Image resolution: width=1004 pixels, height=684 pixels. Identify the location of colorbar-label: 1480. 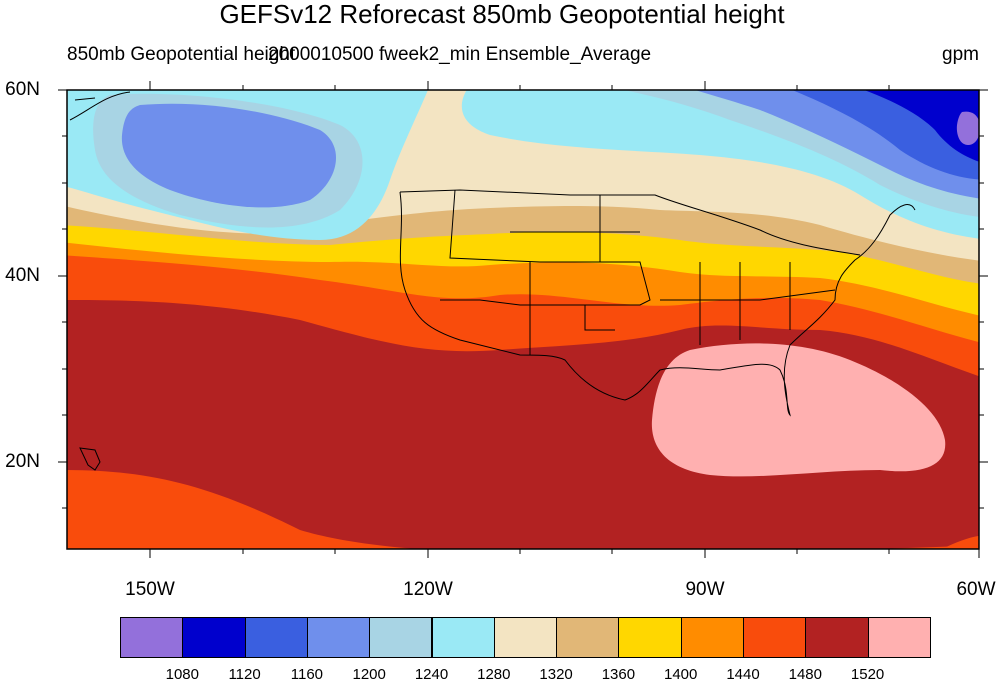
(805, 674).